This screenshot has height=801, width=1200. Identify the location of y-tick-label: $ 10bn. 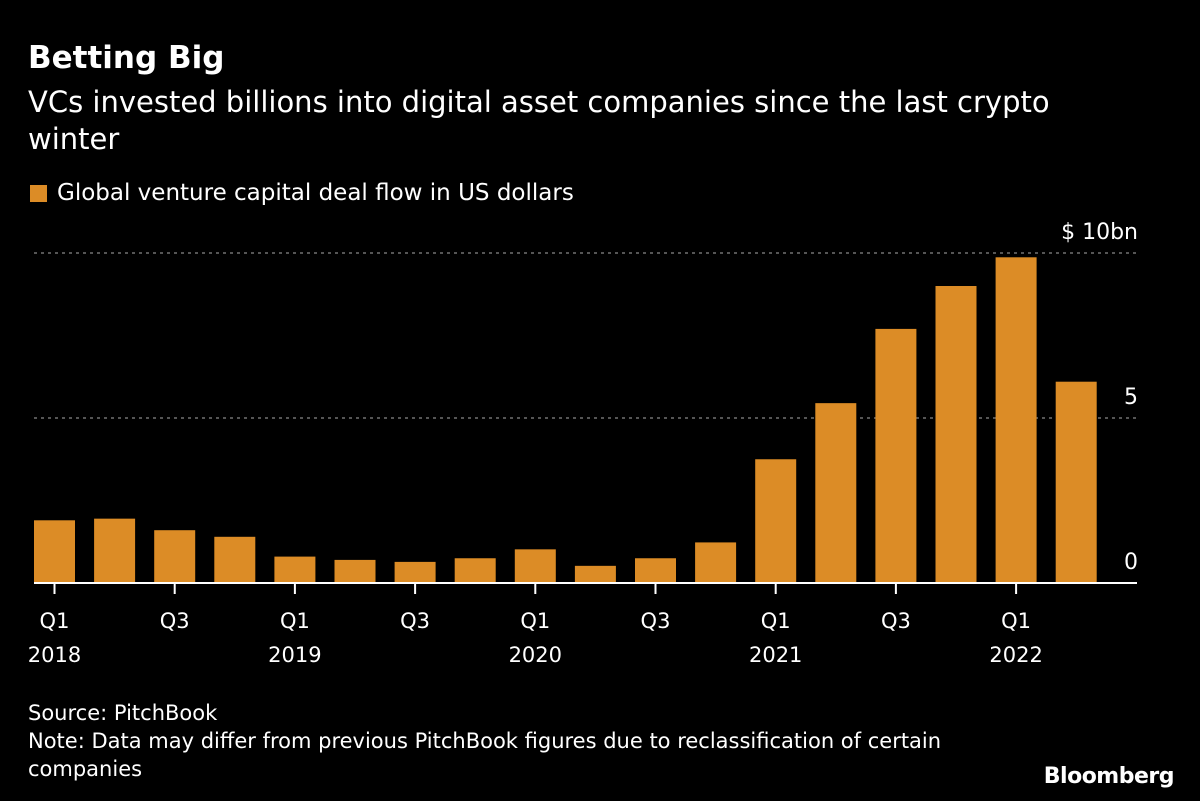
(1099, 232).